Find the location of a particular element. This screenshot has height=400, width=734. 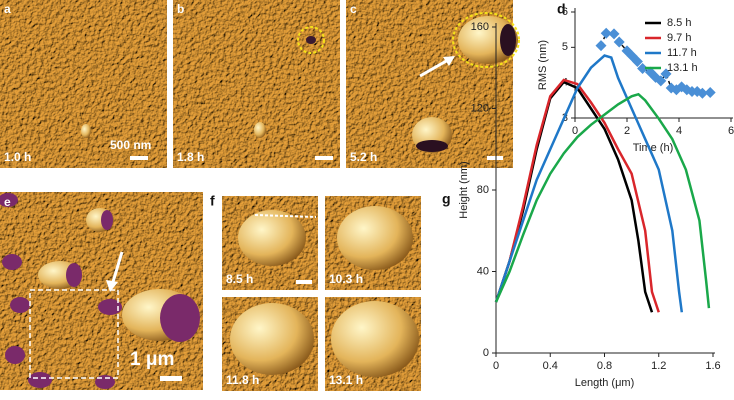

y-tick-label: 5 is located at coordinates (565, 47).